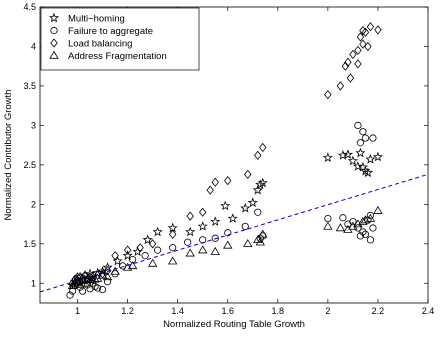 Image resolution: width=445 pixels, height=339 pixels. Describe the element at coordinates (29, 165) in the screenshot. I see `y-tick-label: 2.5` at that location.